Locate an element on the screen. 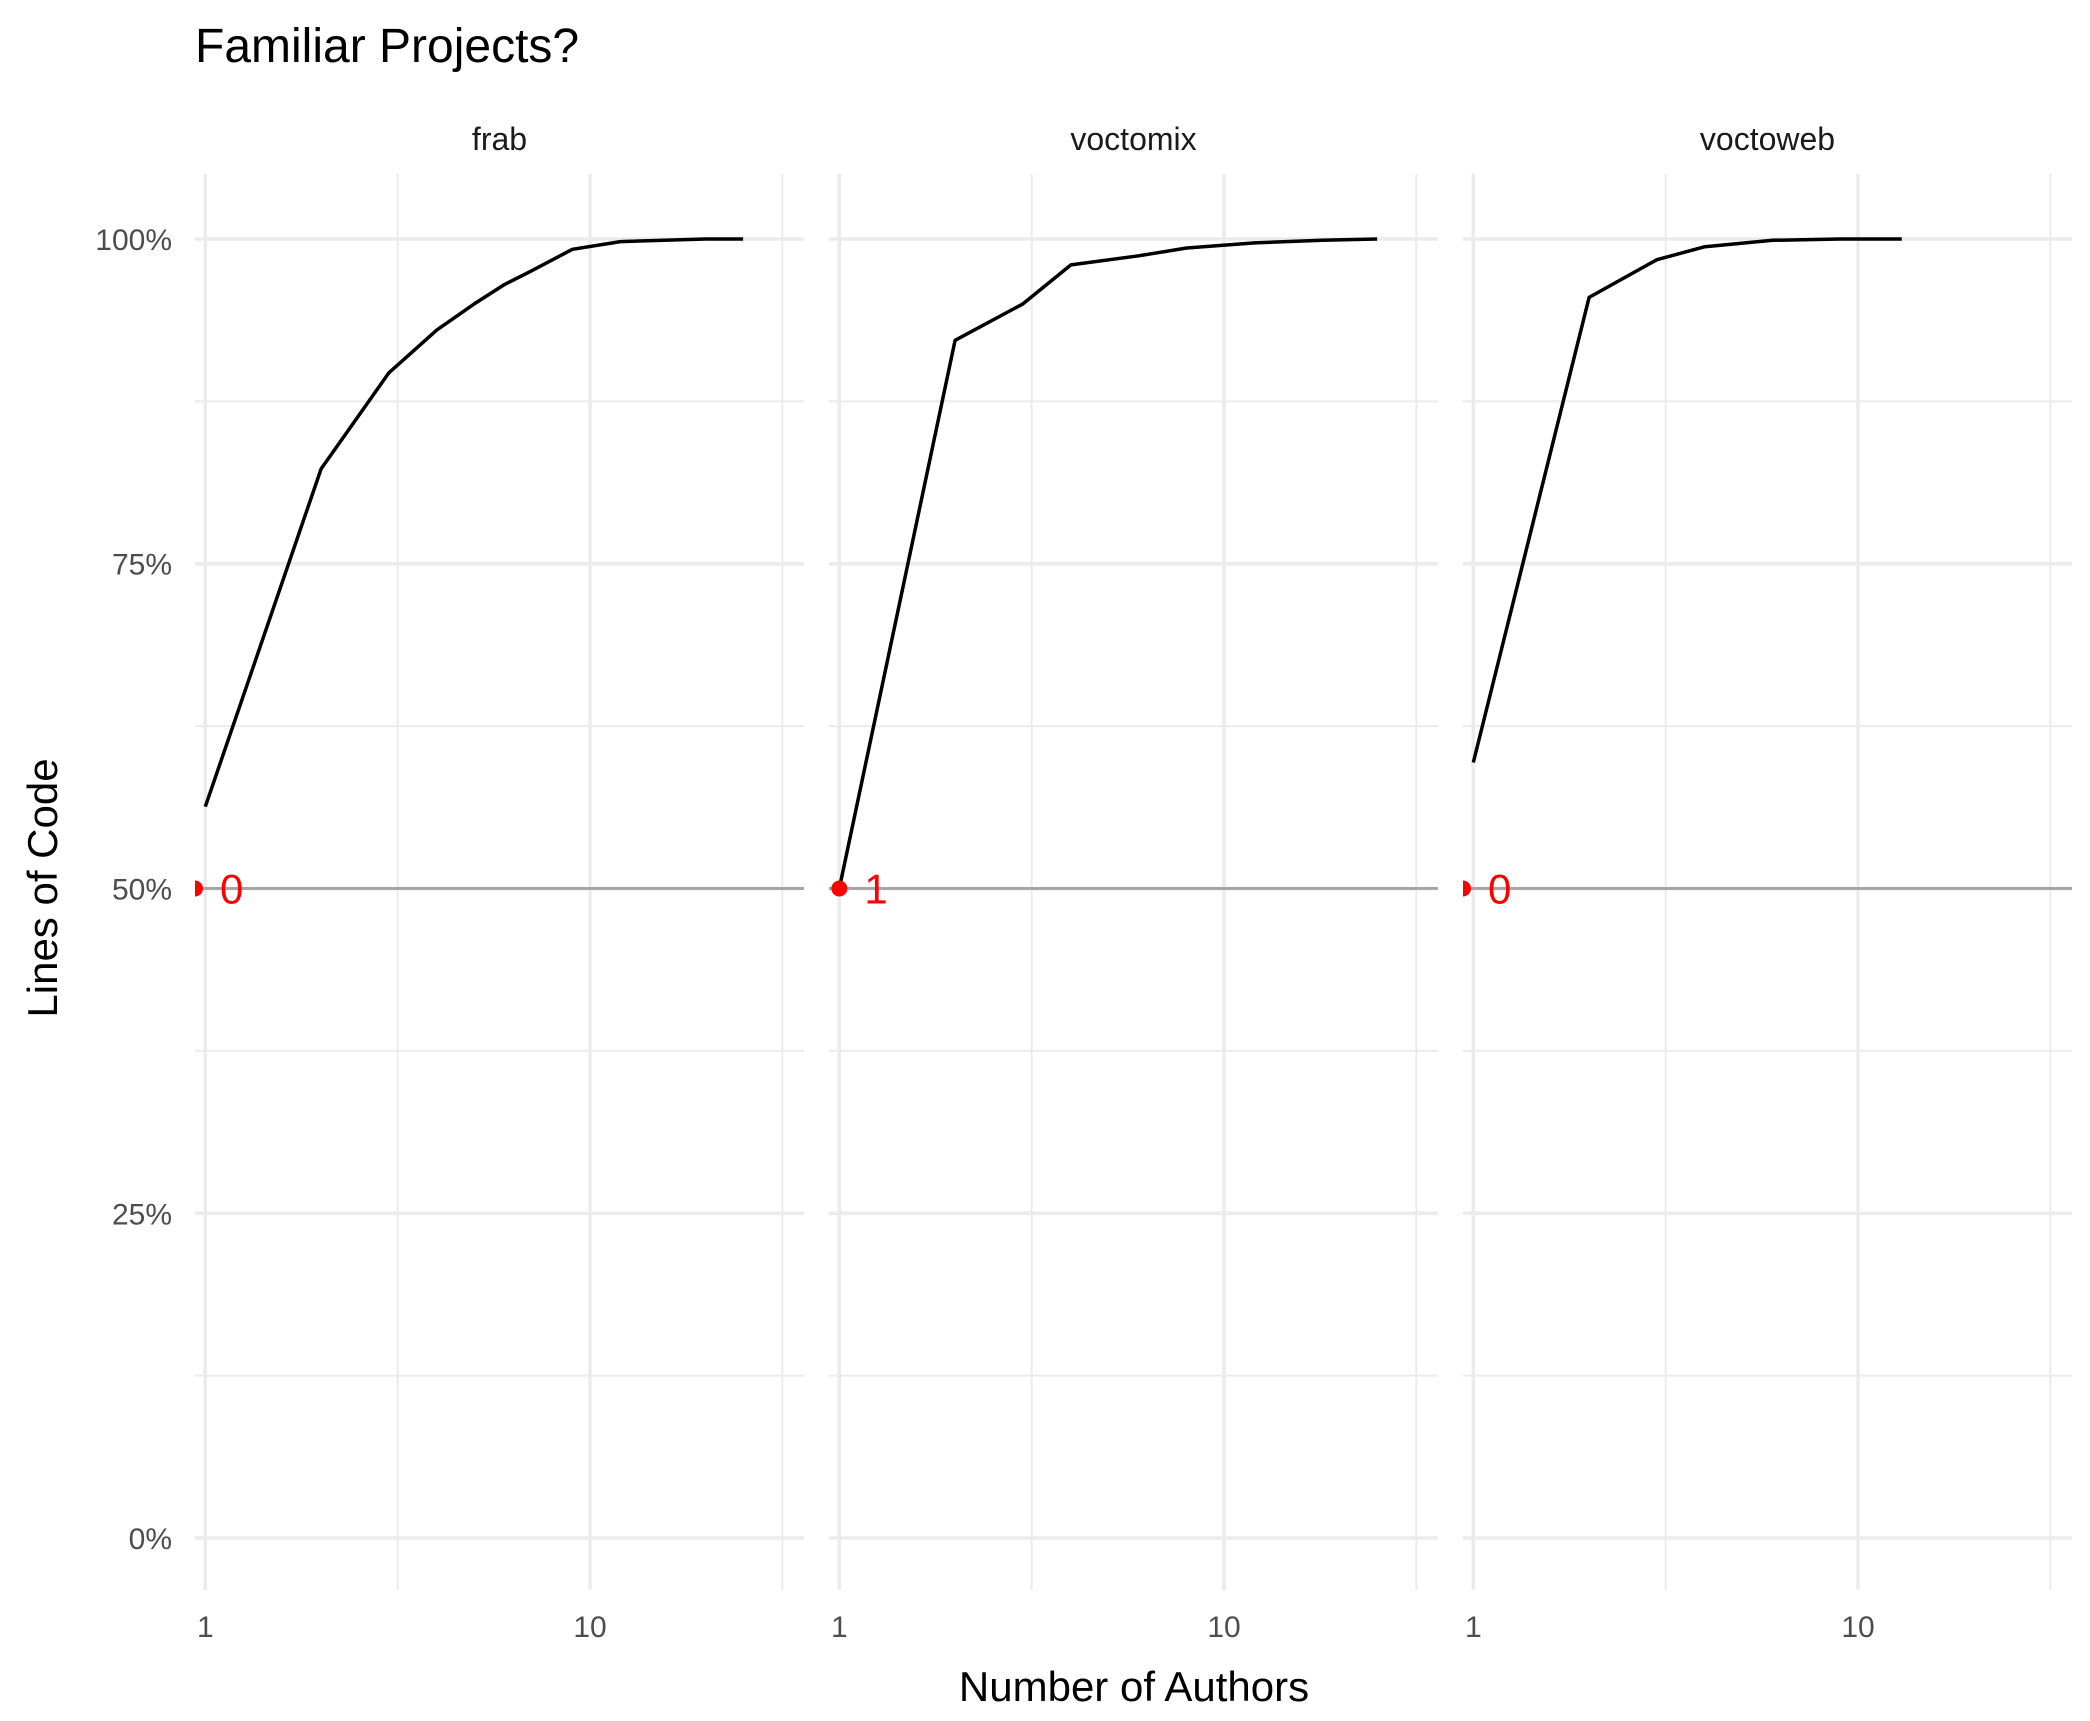 The height and width of the screenshot is (1721, 2090). x-axis-title: Number of Authors is located at coordinates (1134, 1686).